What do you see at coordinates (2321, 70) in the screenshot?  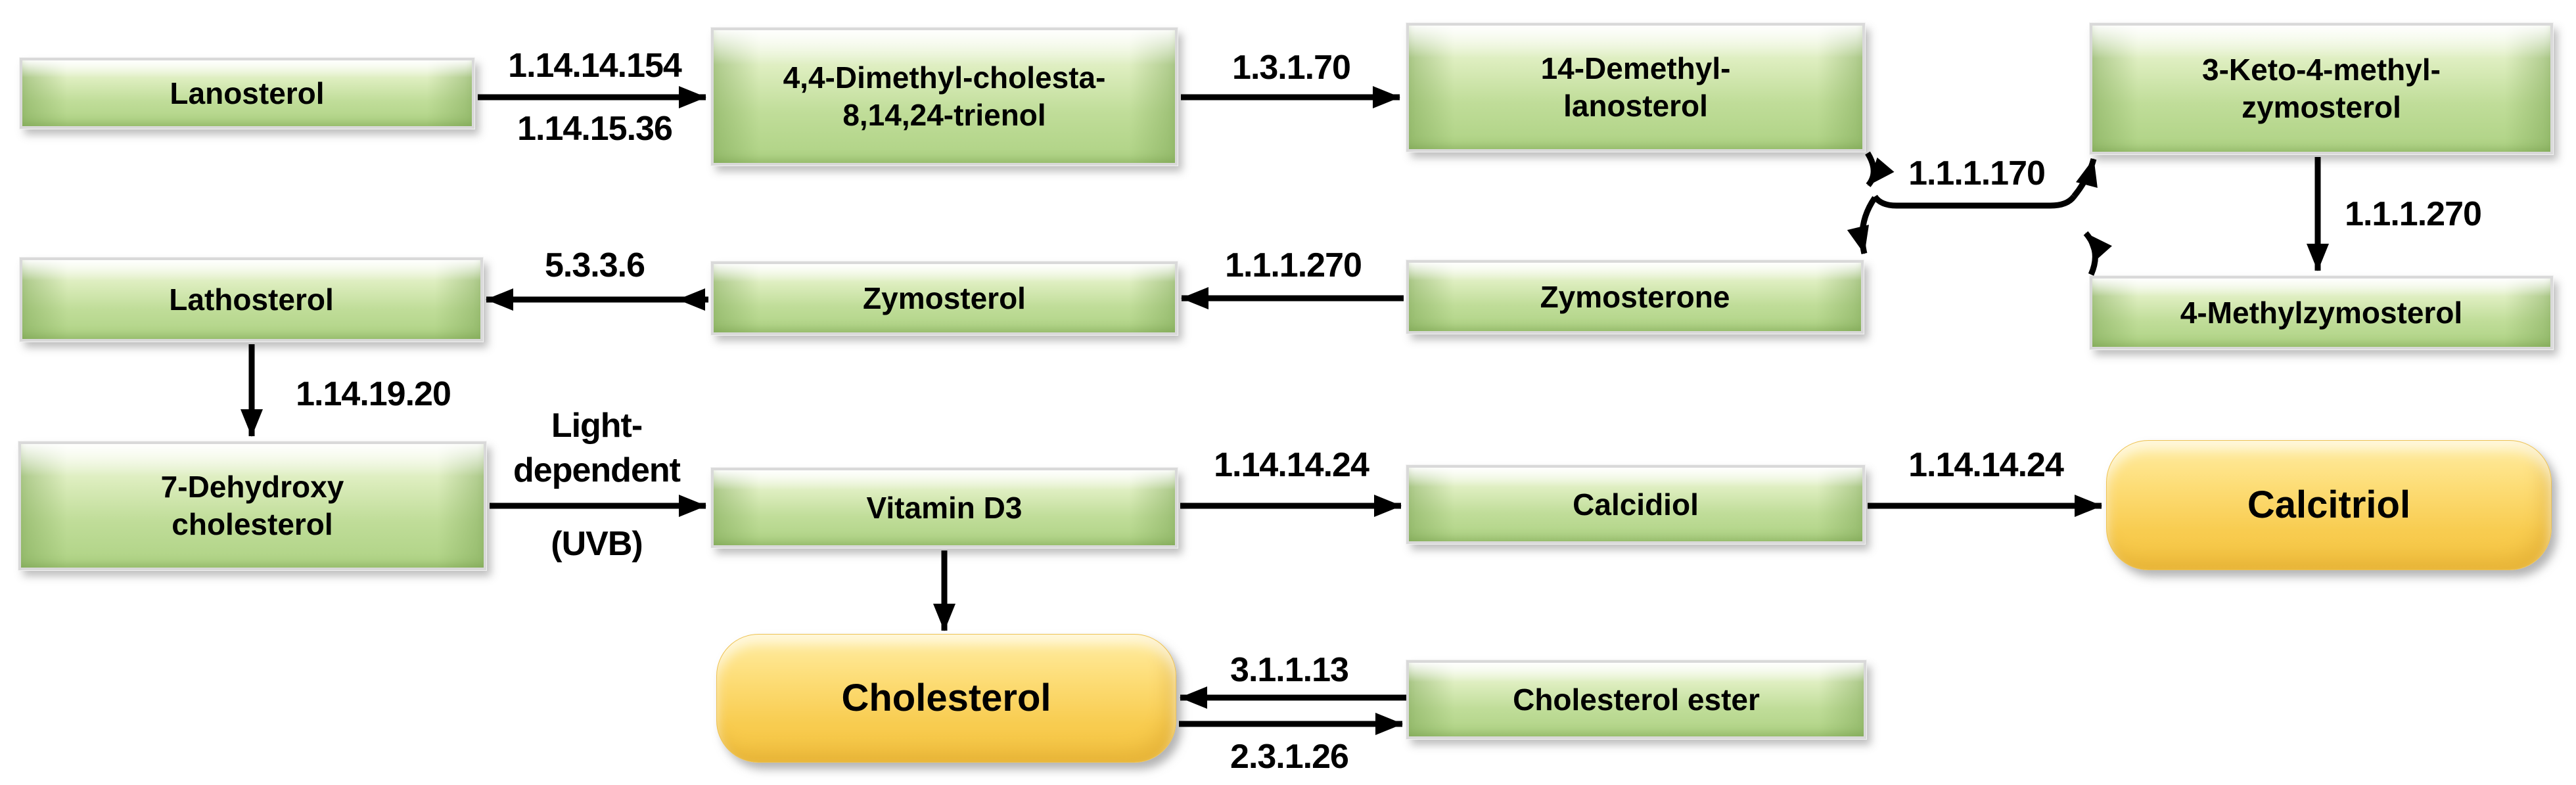 I see `node-label: 3-Keto-4-methyl-` at bounding box center [2321, 70].